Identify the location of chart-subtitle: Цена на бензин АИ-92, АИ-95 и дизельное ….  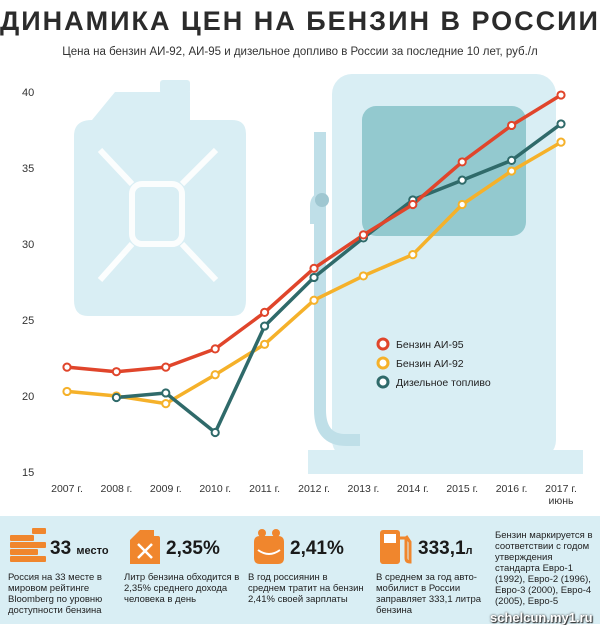
(300, 52).